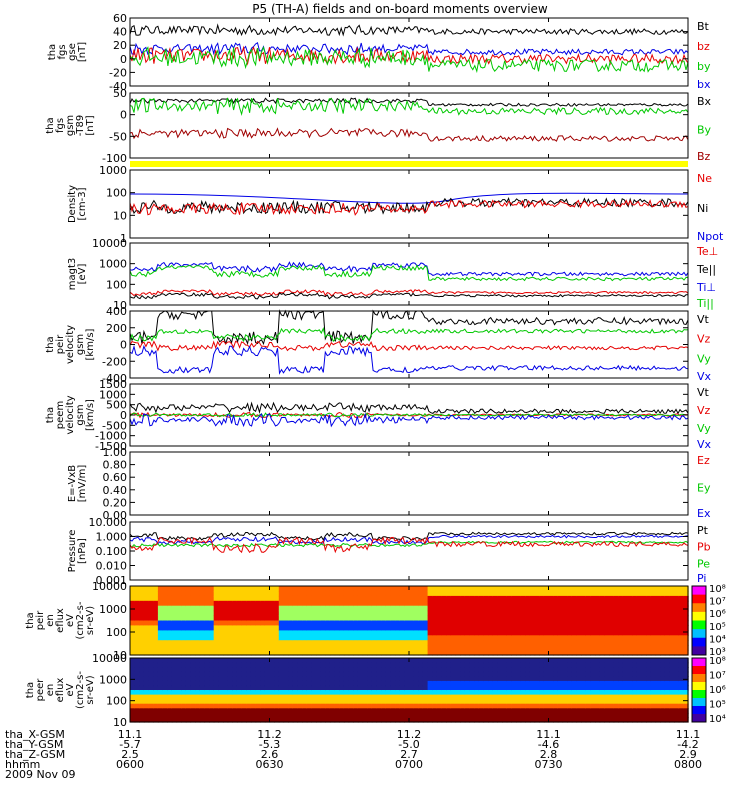 The image size is (750, 800). Describe the element at coordinates (409, 545) in the screenshot. I see `series-line` at that location.